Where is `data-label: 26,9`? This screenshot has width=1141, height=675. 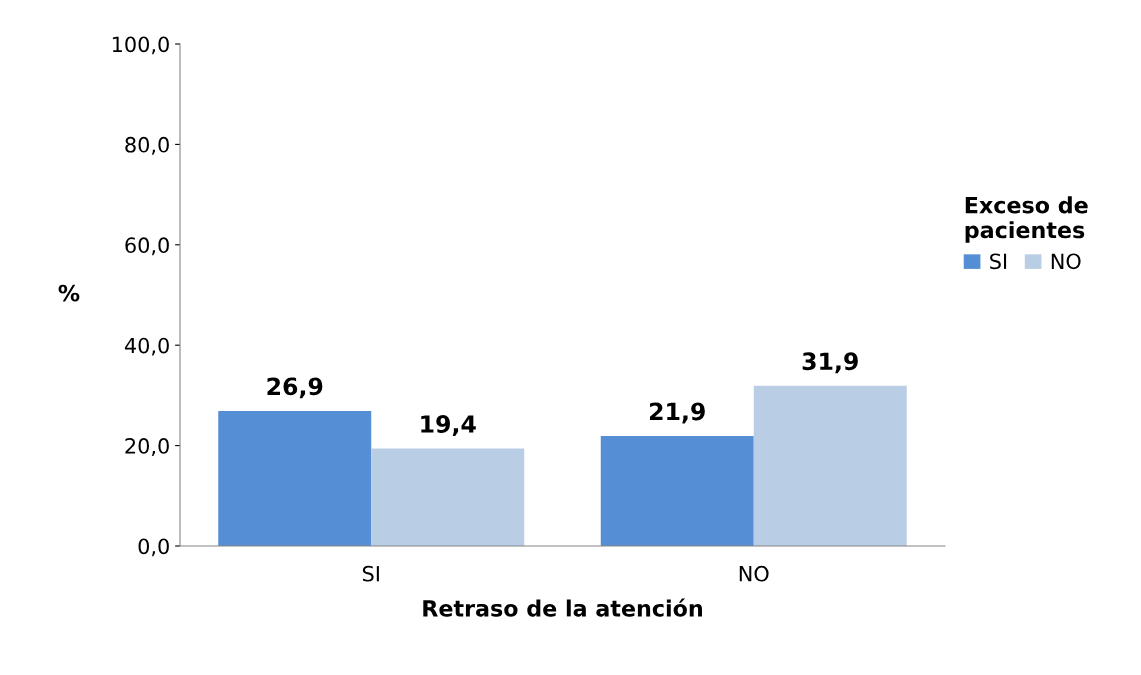
data-label: 26,9 is located at coordinates (295, 388).